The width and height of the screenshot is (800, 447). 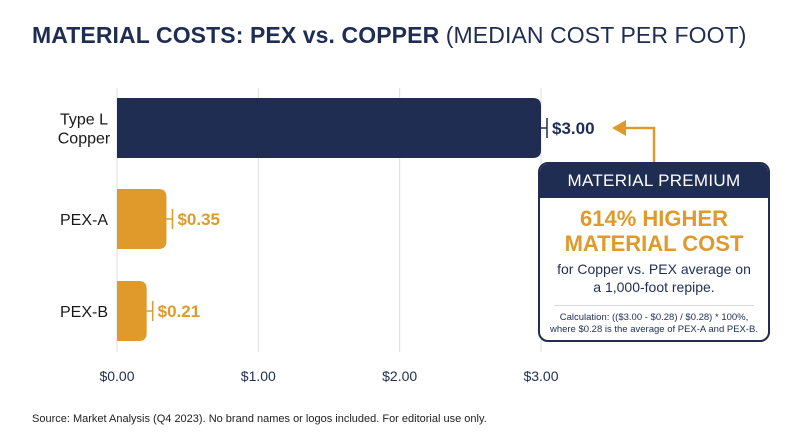 I want to click on callout-arrow-line, so click(x=640, y=144).